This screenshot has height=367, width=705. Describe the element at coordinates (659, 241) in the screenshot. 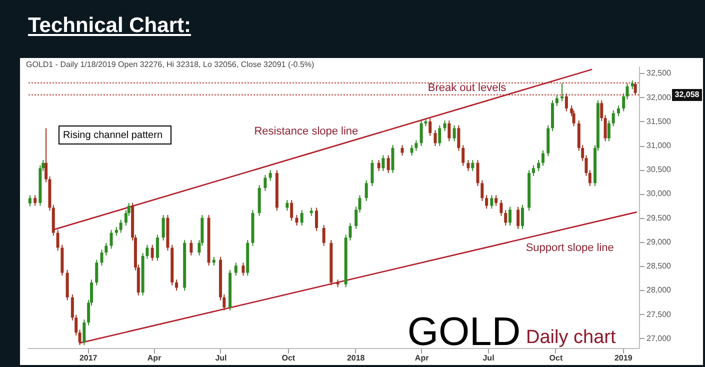

I see `y-tick-label: 29,000` at that location.